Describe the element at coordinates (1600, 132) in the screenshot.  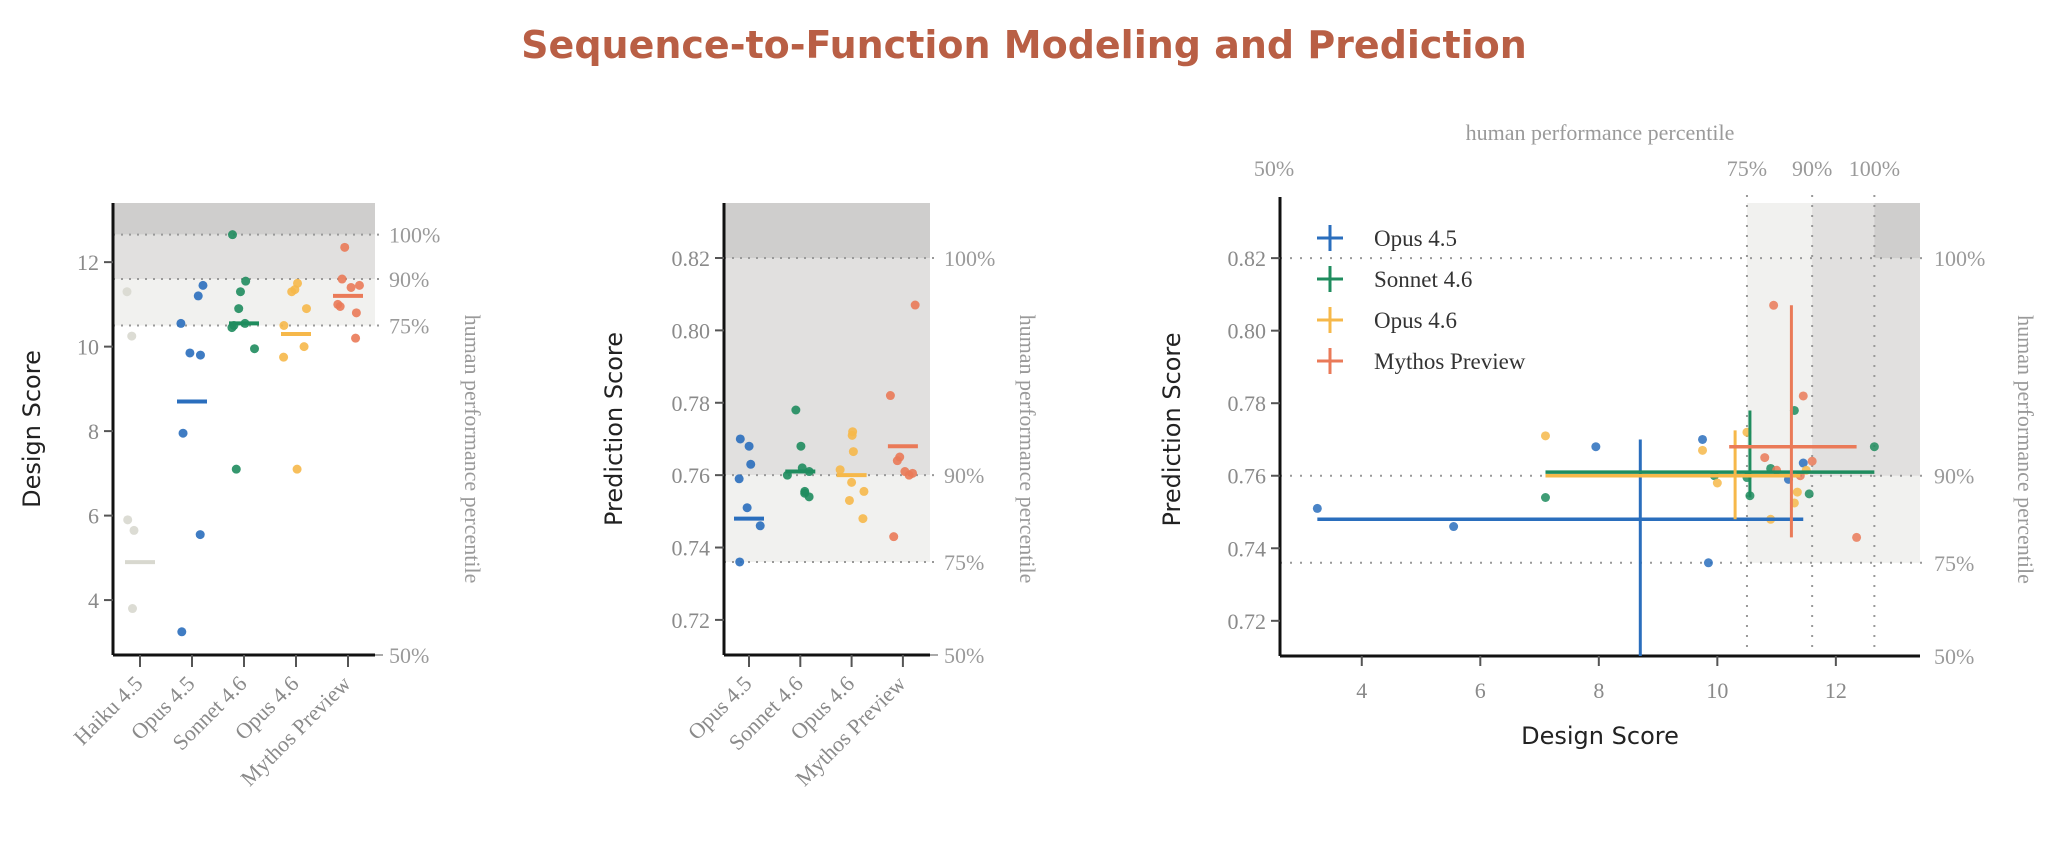
I see `top-percentile-axis-label: human performance percentile` at that location.